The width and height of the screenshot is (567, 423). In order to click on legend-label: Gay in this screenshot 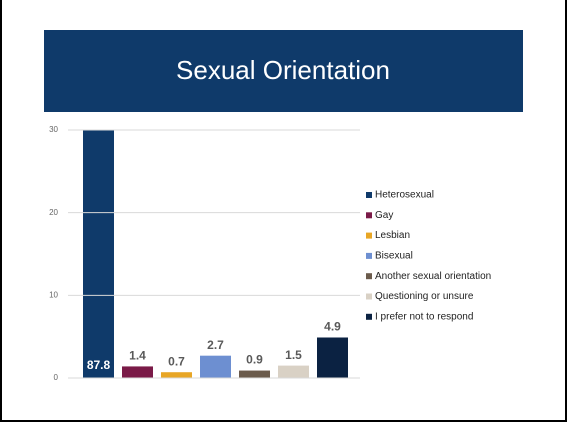, I will do `click(384, 215)`.